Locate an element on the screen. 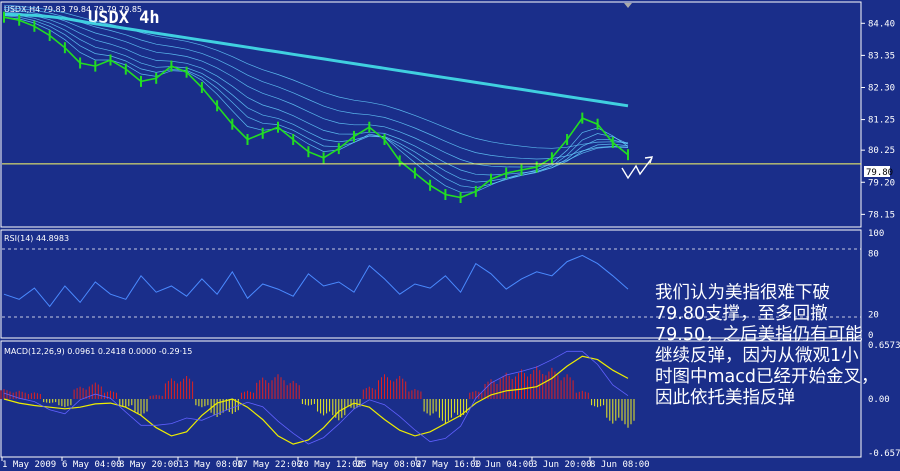 The height and width of the screenshot is (471, 900). current-price-box is located at coordinates (877, 171).